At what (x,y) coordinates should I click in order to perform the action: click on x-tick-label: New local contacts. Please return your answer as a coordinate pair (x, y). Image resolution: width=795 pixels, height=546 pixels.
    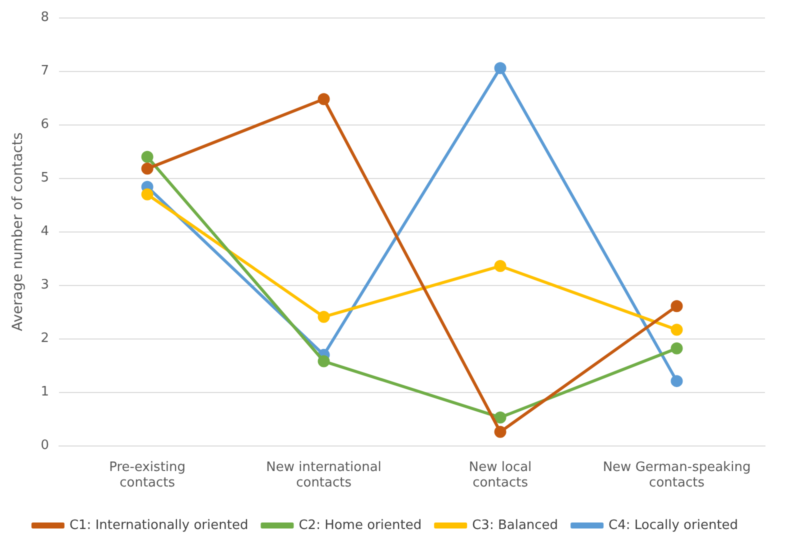
    Looking at the image, I should click on (500, 475).